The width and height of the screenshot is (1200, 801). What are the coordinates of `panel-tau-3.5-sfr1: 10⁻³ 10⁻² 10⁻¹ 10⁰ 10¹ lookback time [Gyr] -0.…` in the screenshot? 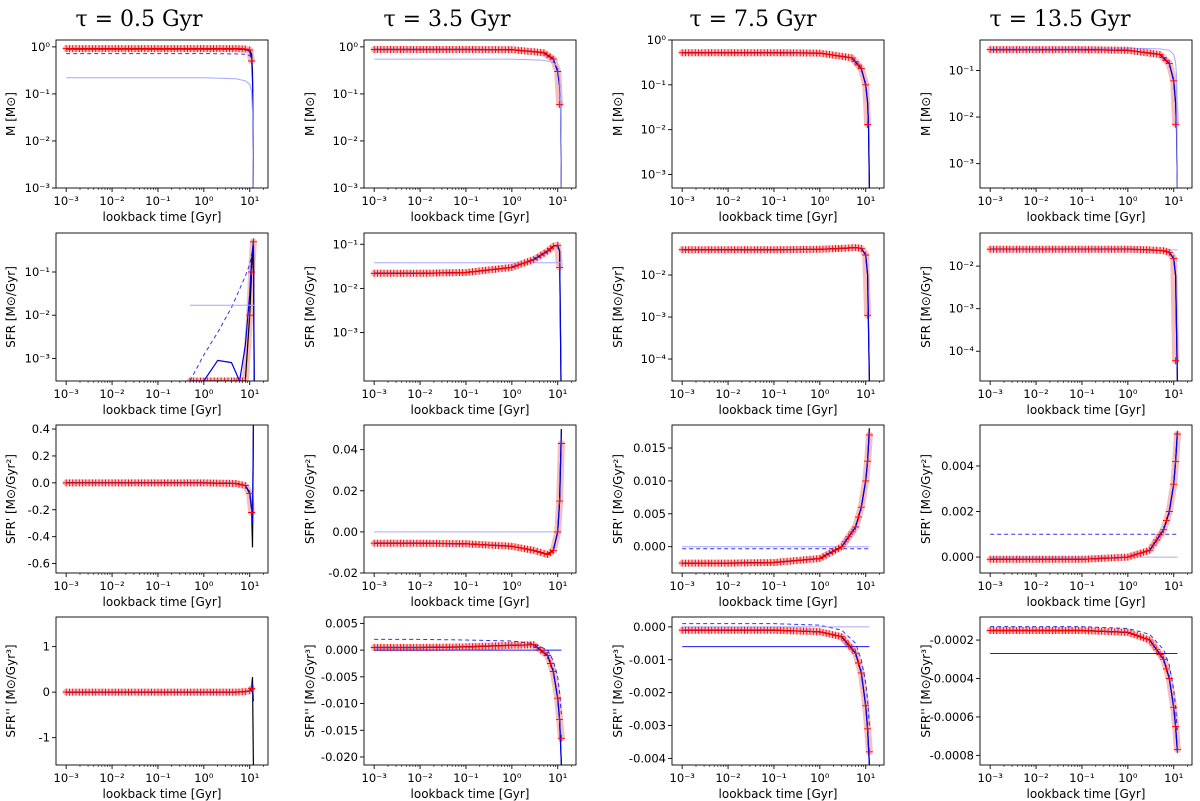 It's located at (440, 516).